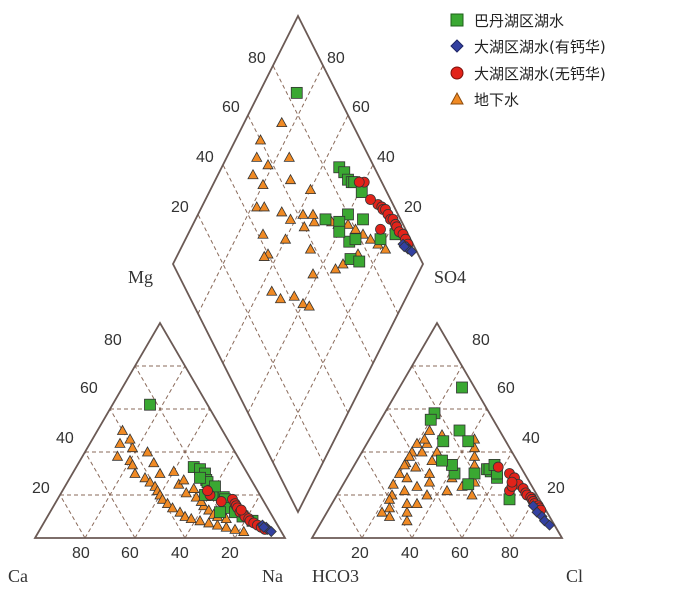  Describe the element at coordinates (457, 98) in the screenshot. I see `legend-marker-triangle` at that location.